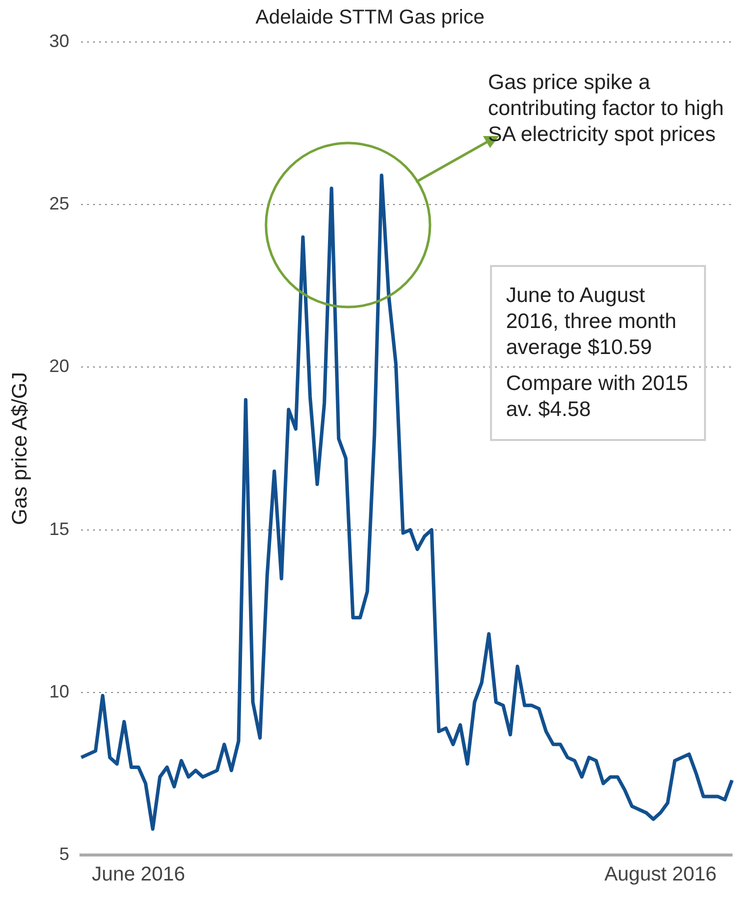 The image size is (740, 899). Describe the element at coordinates (370, 17) in the screenshot. I see `chart-title: Adelaide STTM Gas price` at that location.